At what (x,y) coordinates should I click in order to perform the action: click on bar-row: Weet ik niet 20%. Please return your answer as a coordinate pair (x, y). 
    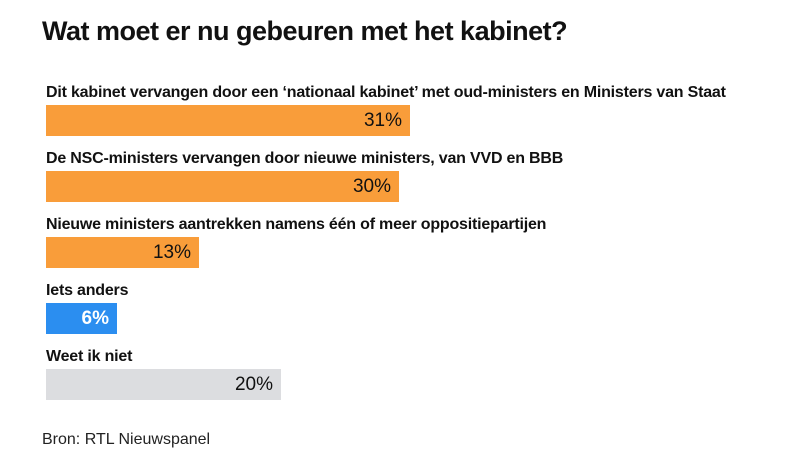
    Looking at the image, I should click on (416, 373).